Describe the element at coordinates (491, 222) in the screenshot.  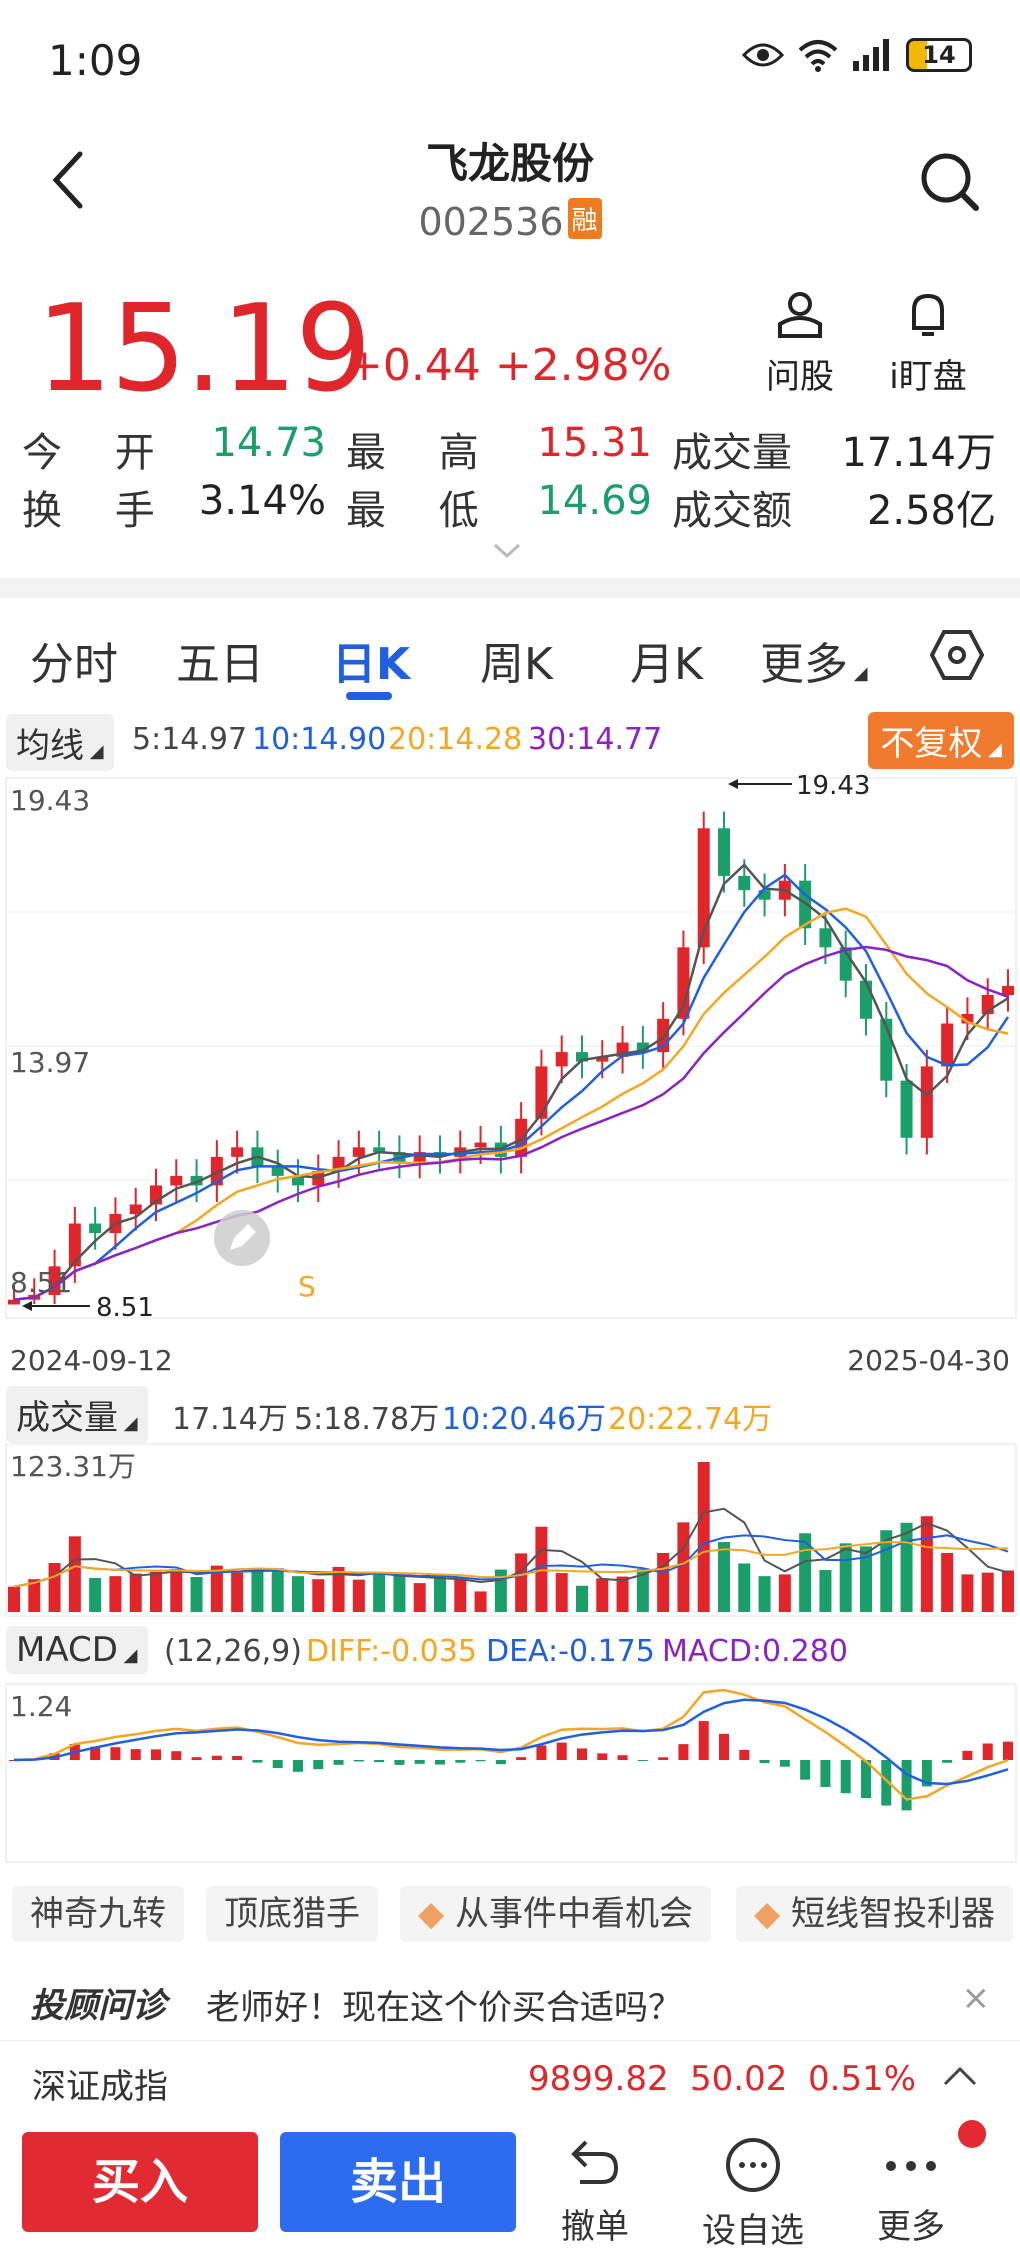
I see `stock-code: 002536` at that location.